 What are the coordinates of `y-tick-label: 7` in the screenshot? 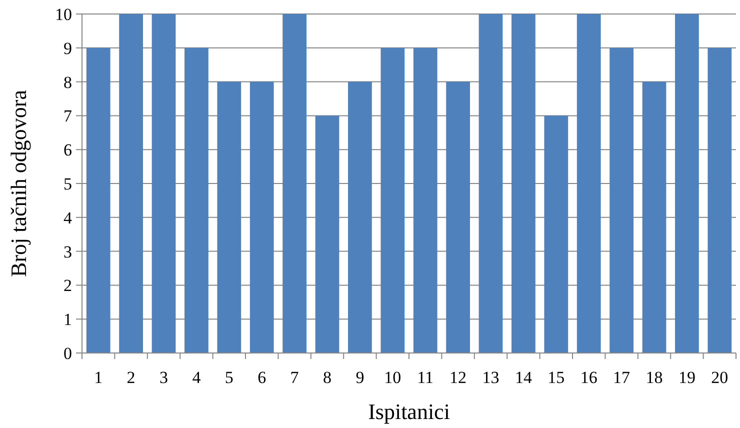 It's located at (68, 116).